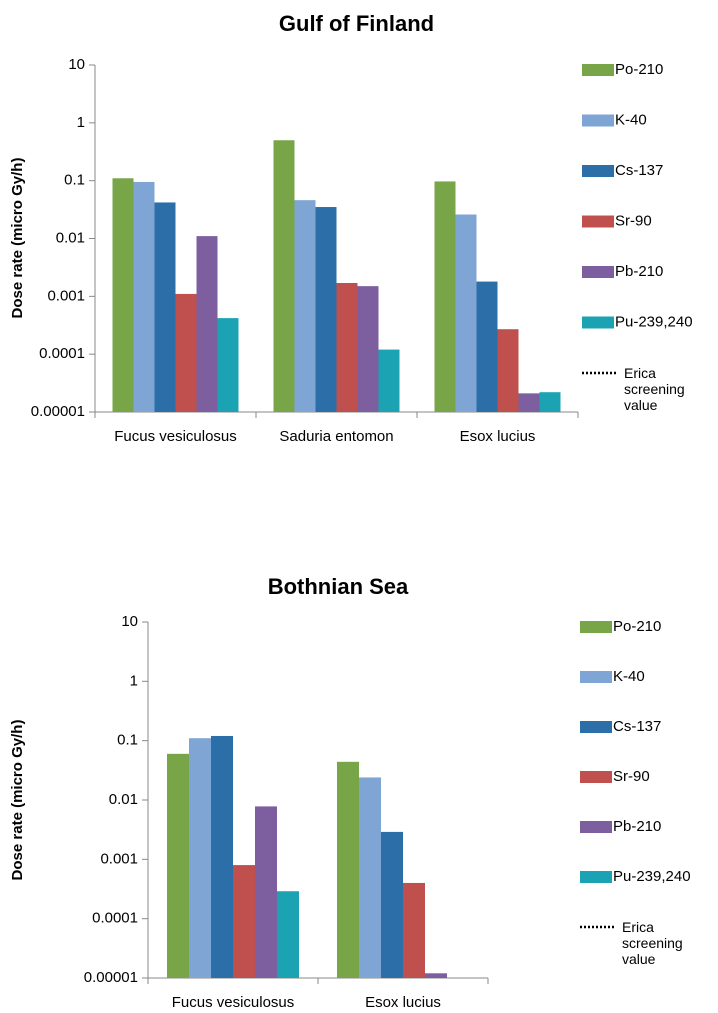 This screenshot has height=1013, width=718. I want to click on x-tick-label: Saduria entomon, so click(336, 436).